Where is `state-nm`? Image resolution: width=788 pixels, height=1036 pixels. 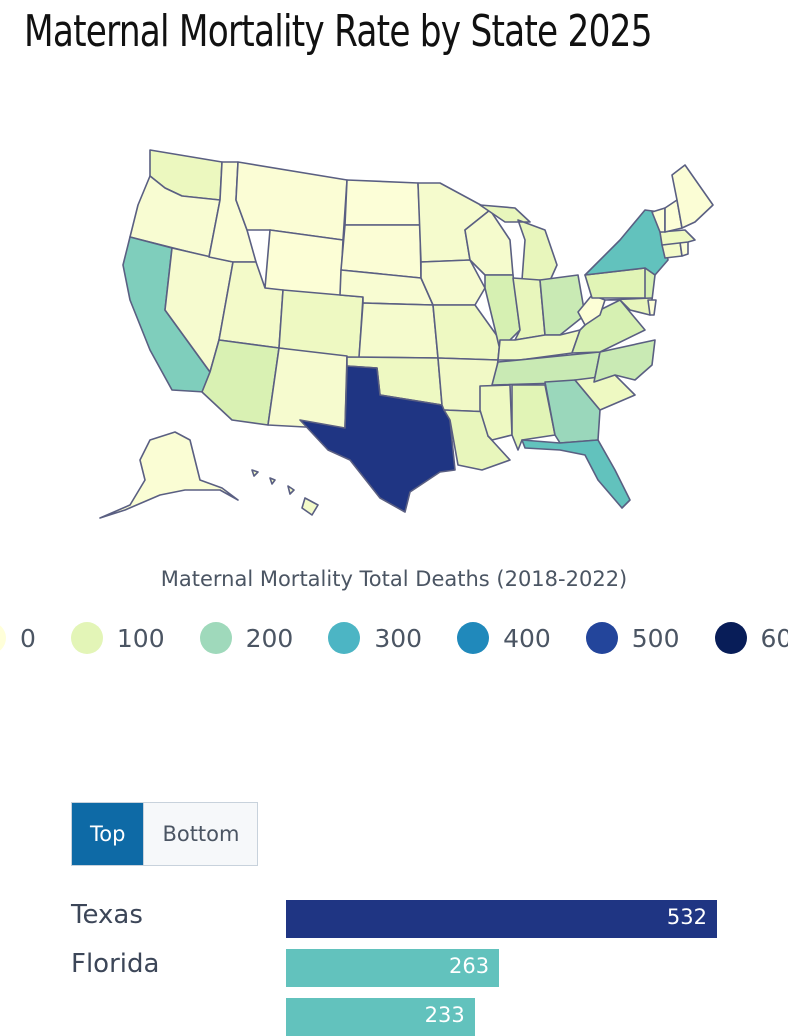
state-nm is located at coordinates (307, 388).